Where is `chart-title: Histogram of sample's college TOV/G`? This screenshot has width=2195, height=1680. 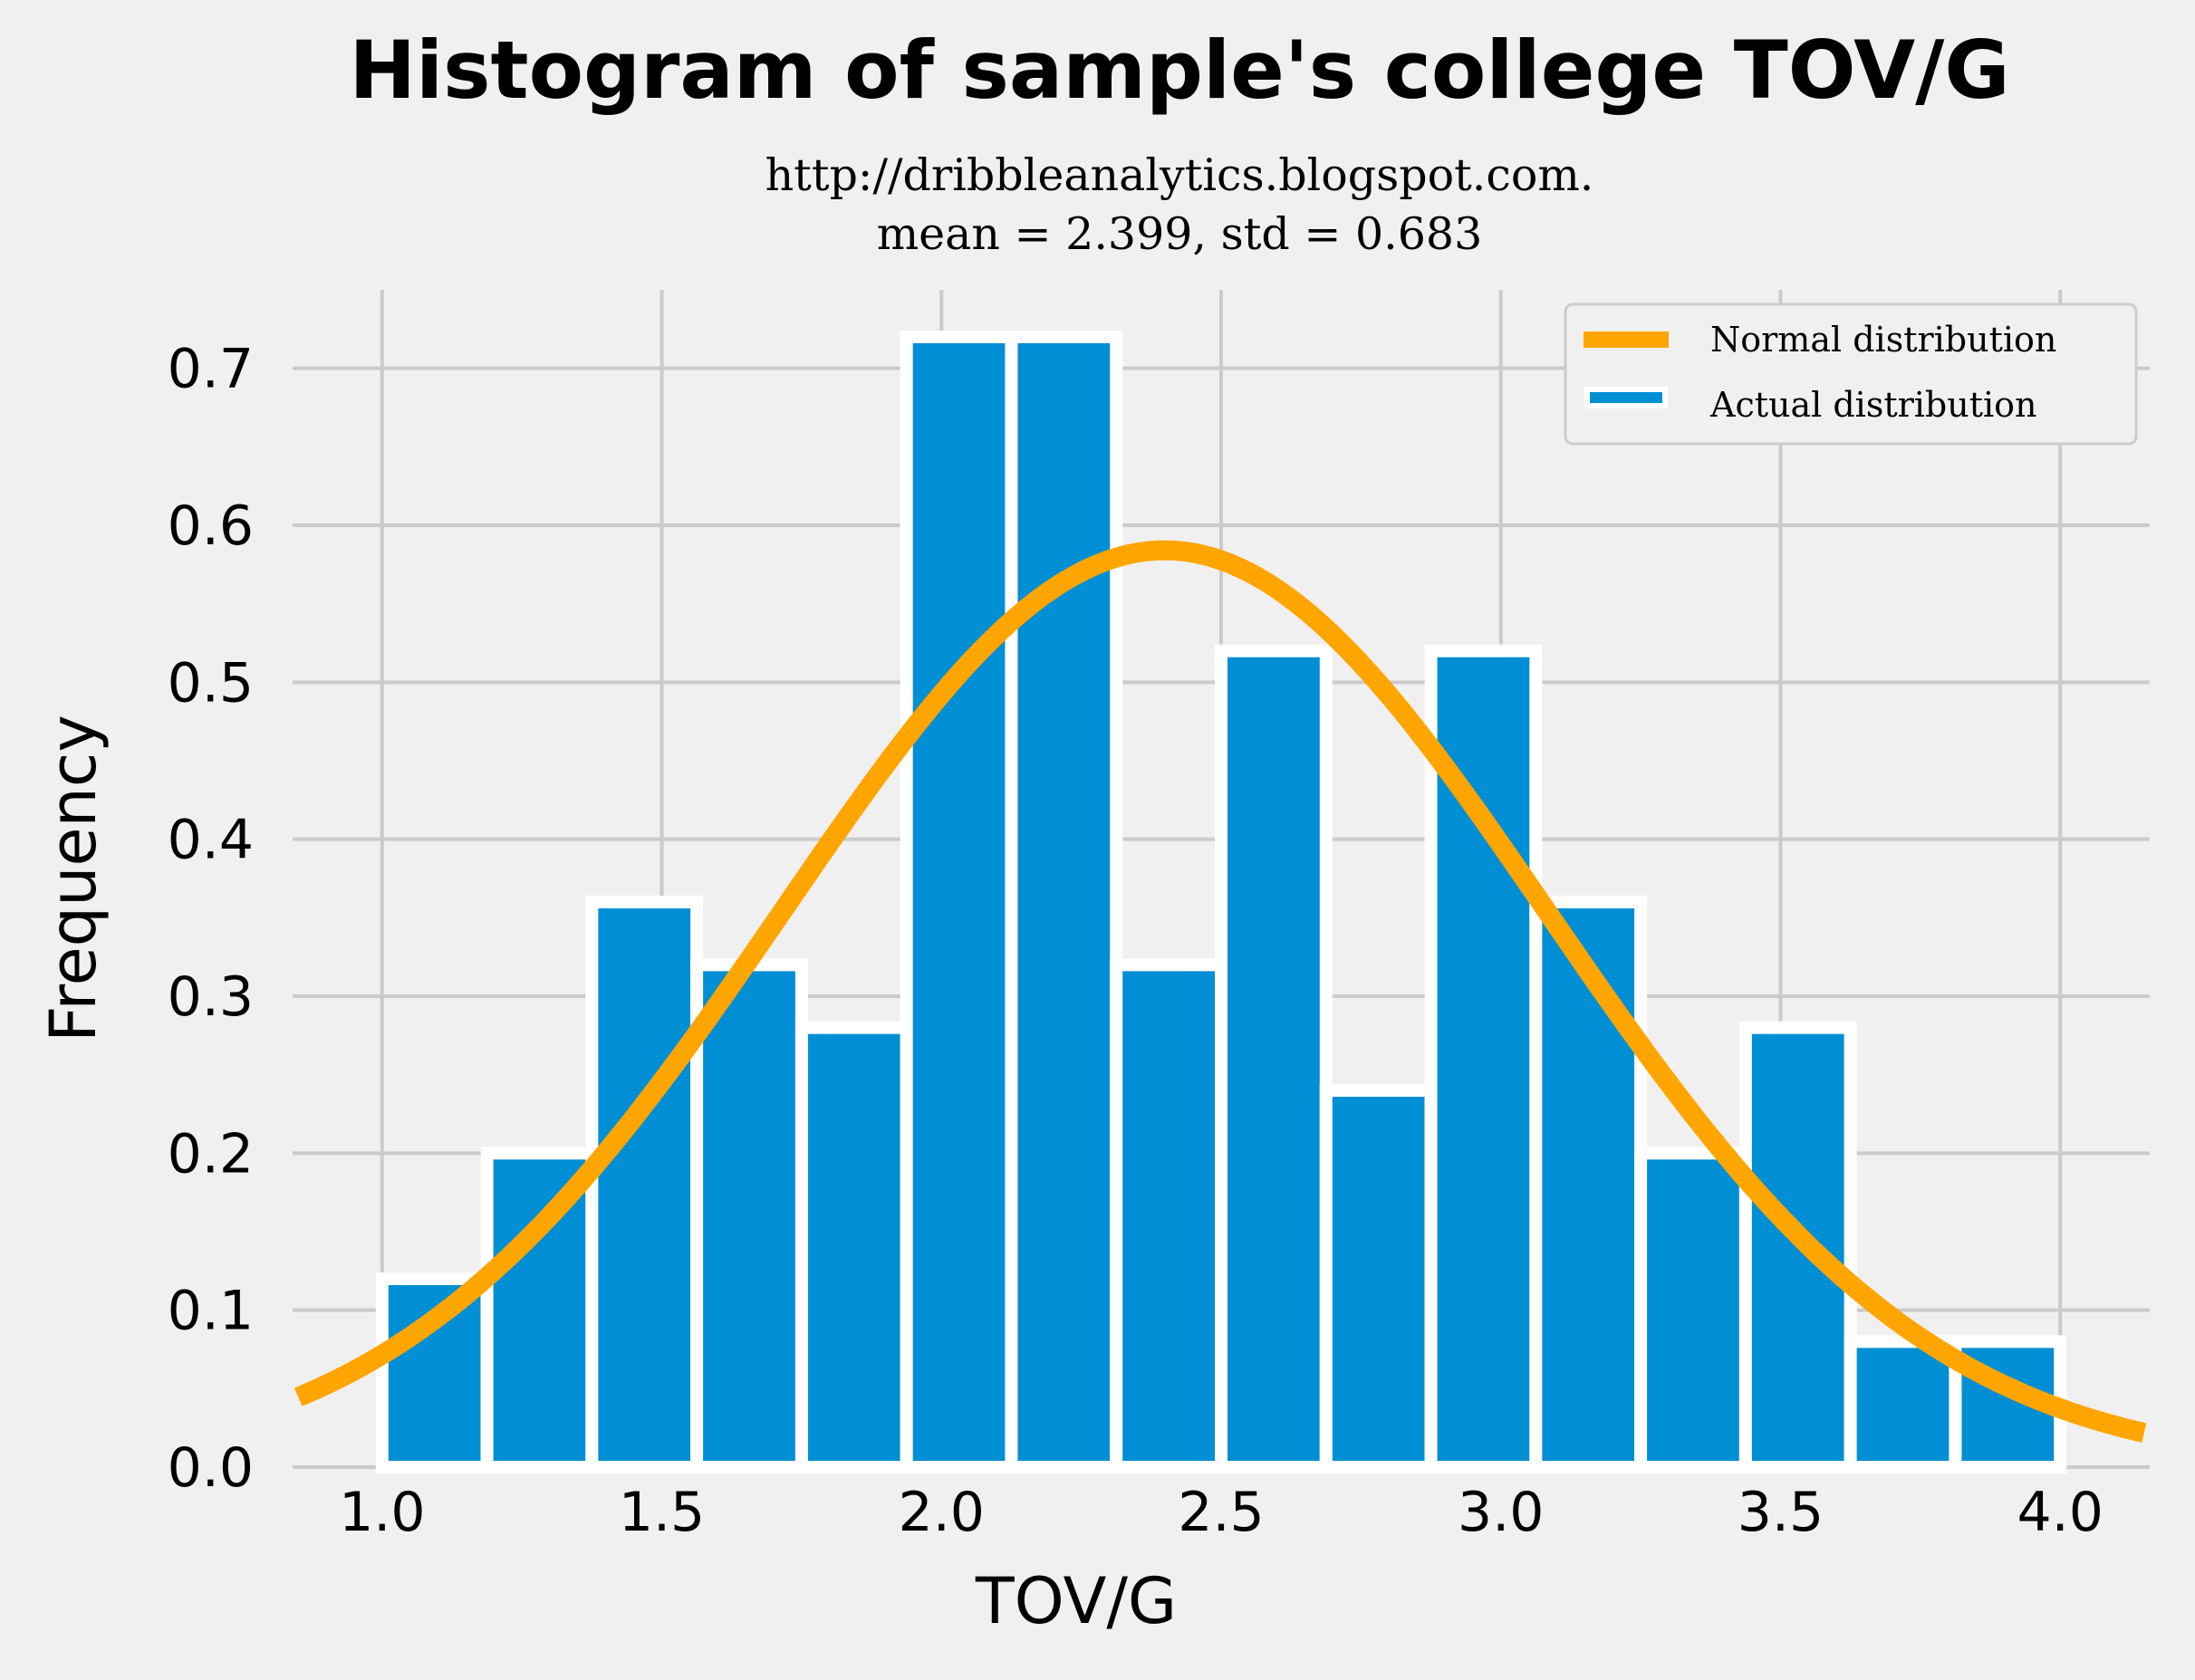
chart-title: Histogram of sample's college TOV/G is located at coordinates (1179, 70).